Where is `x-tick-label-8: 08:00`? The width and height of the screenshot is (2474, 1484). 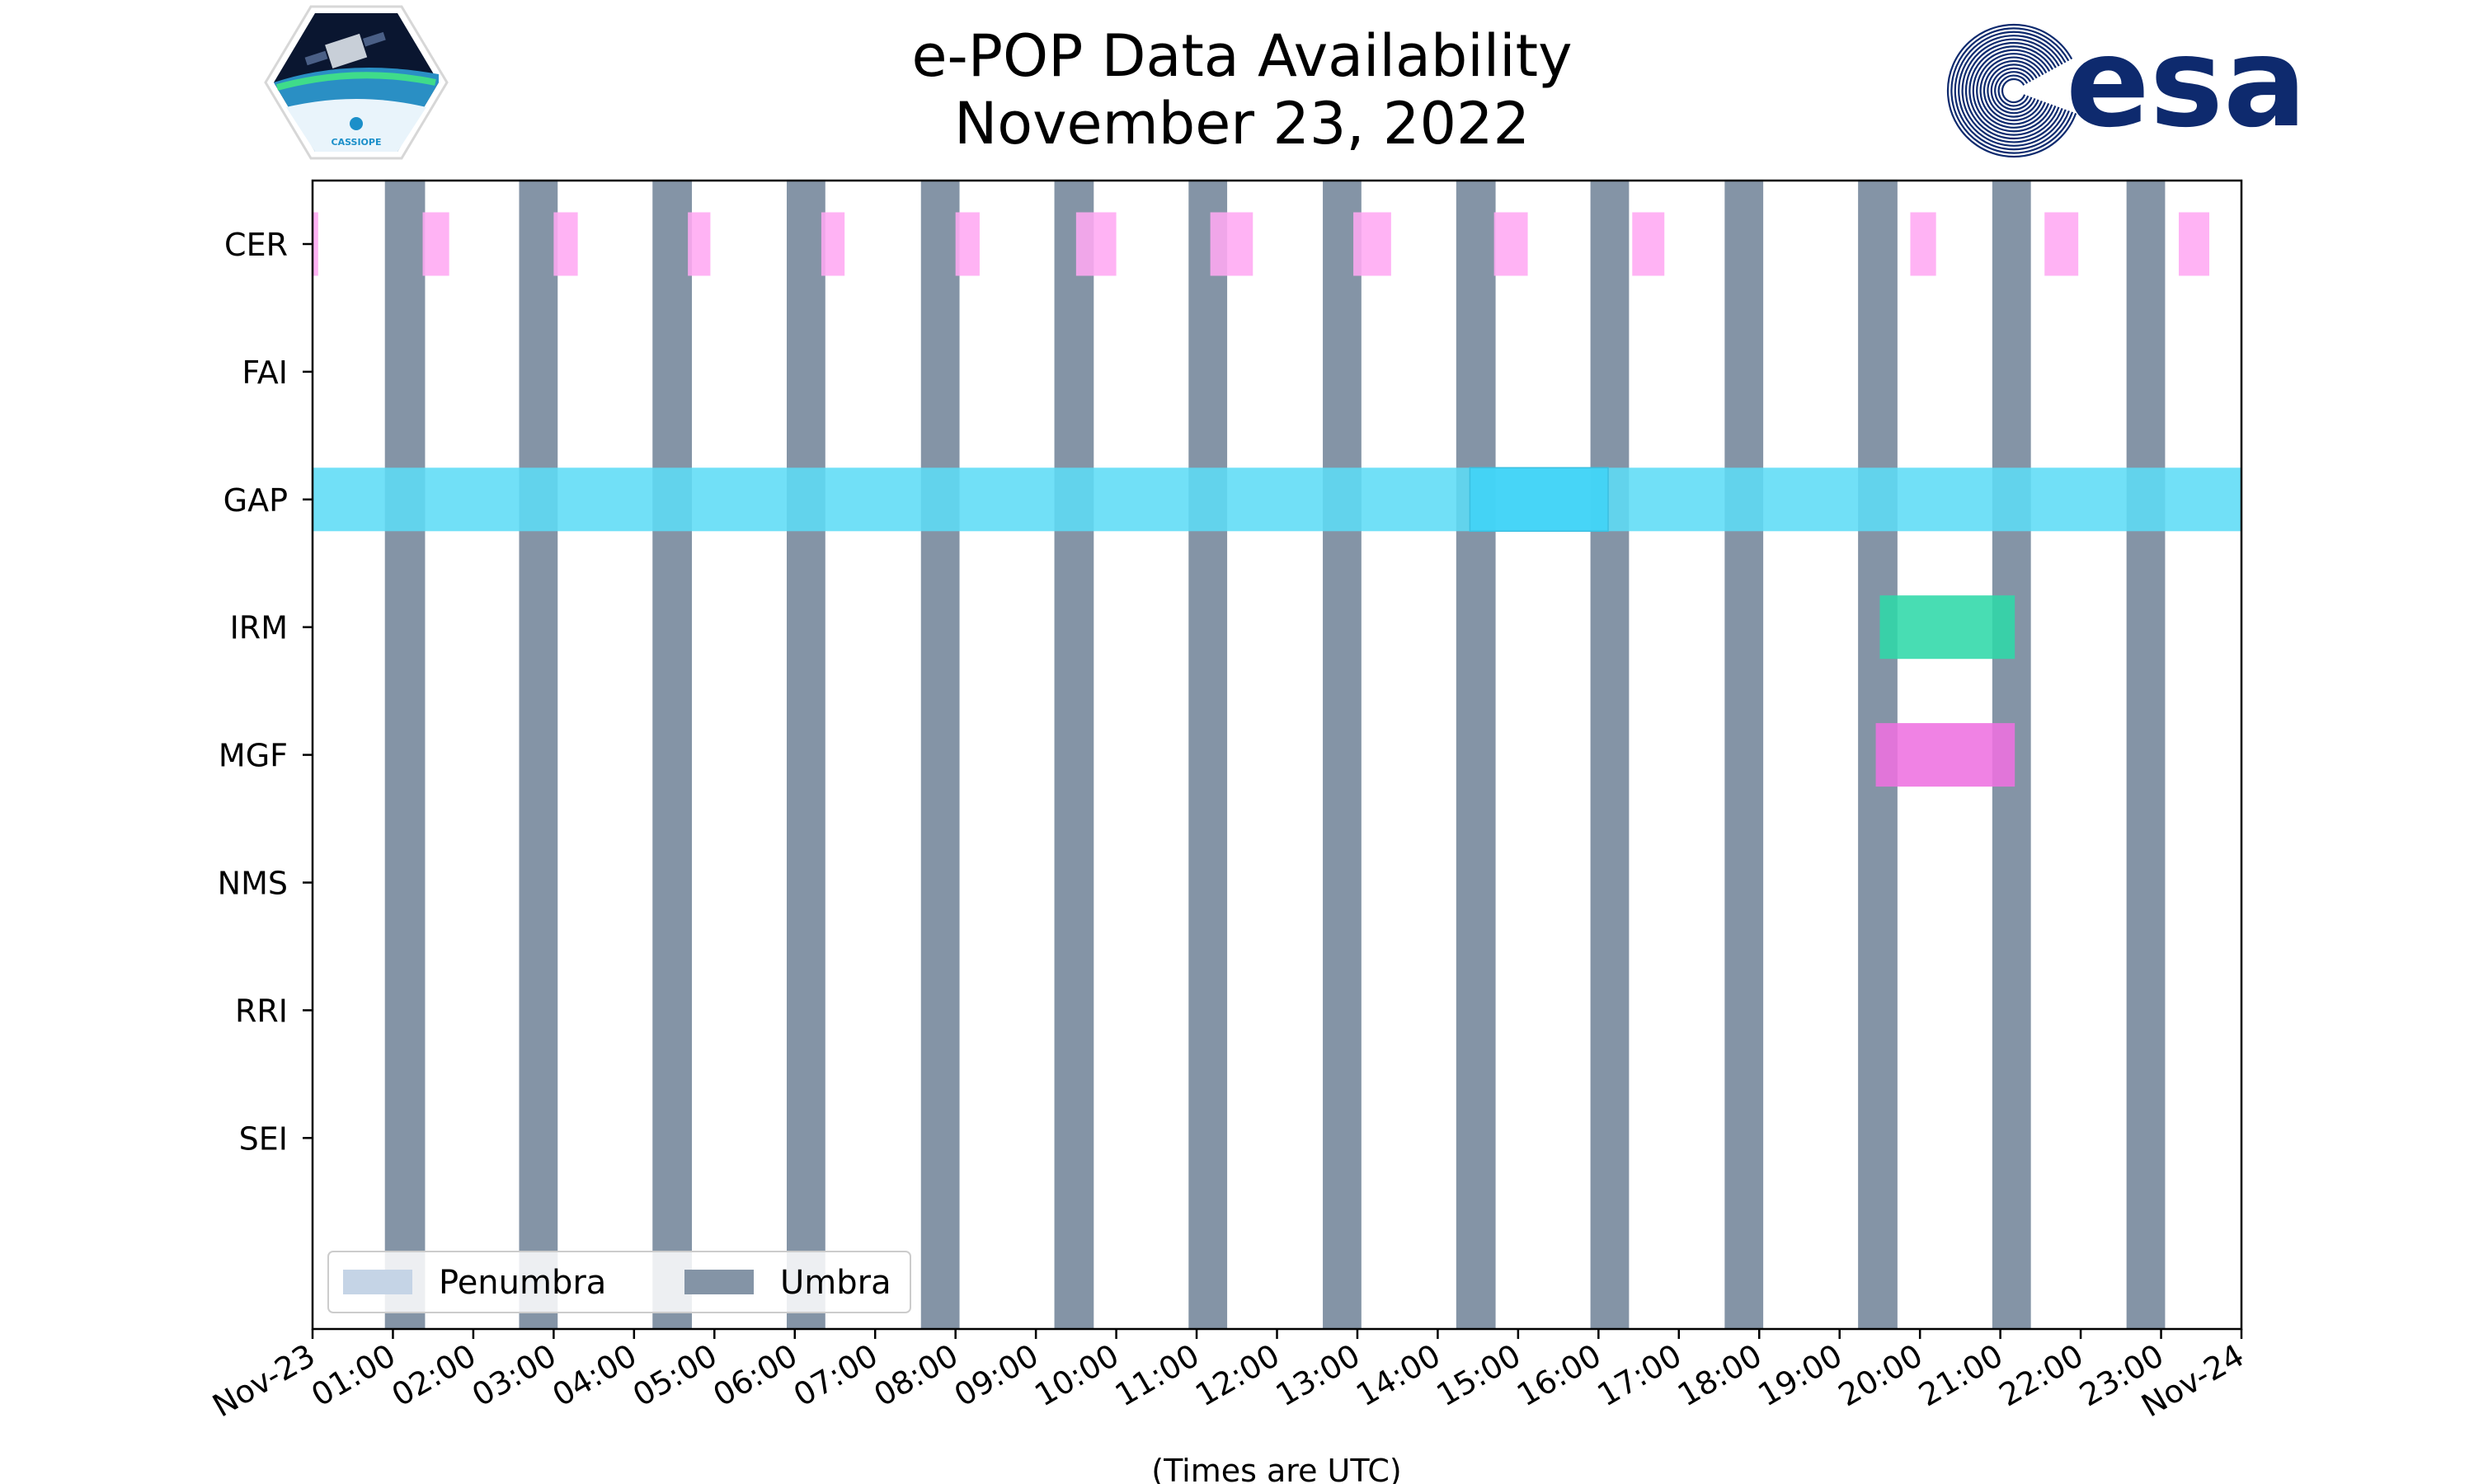
x-tick-label-8: 08:00 is located at coordinates (916, 1375).